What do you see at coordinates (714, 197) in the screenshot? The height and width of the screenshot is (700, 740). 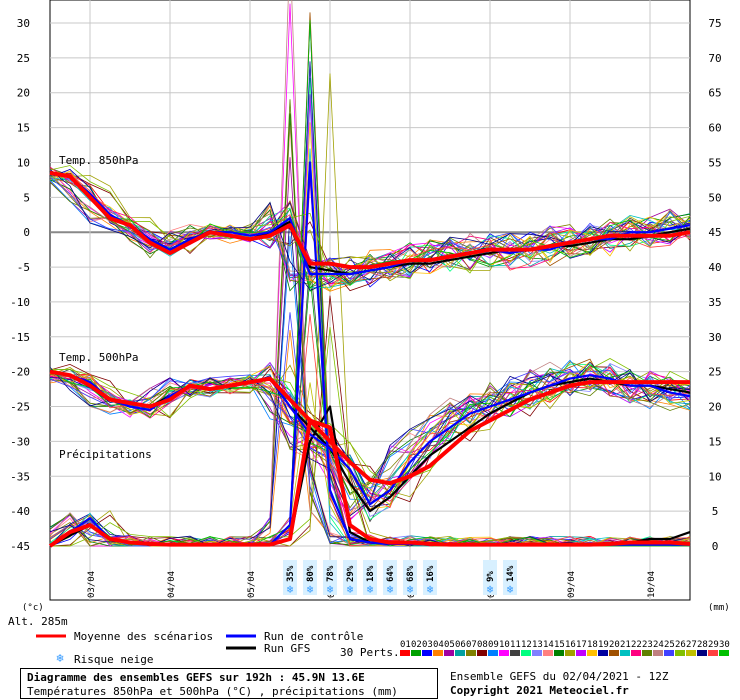 I see `right-tick-label: 50` at bounding box center [714, 197].